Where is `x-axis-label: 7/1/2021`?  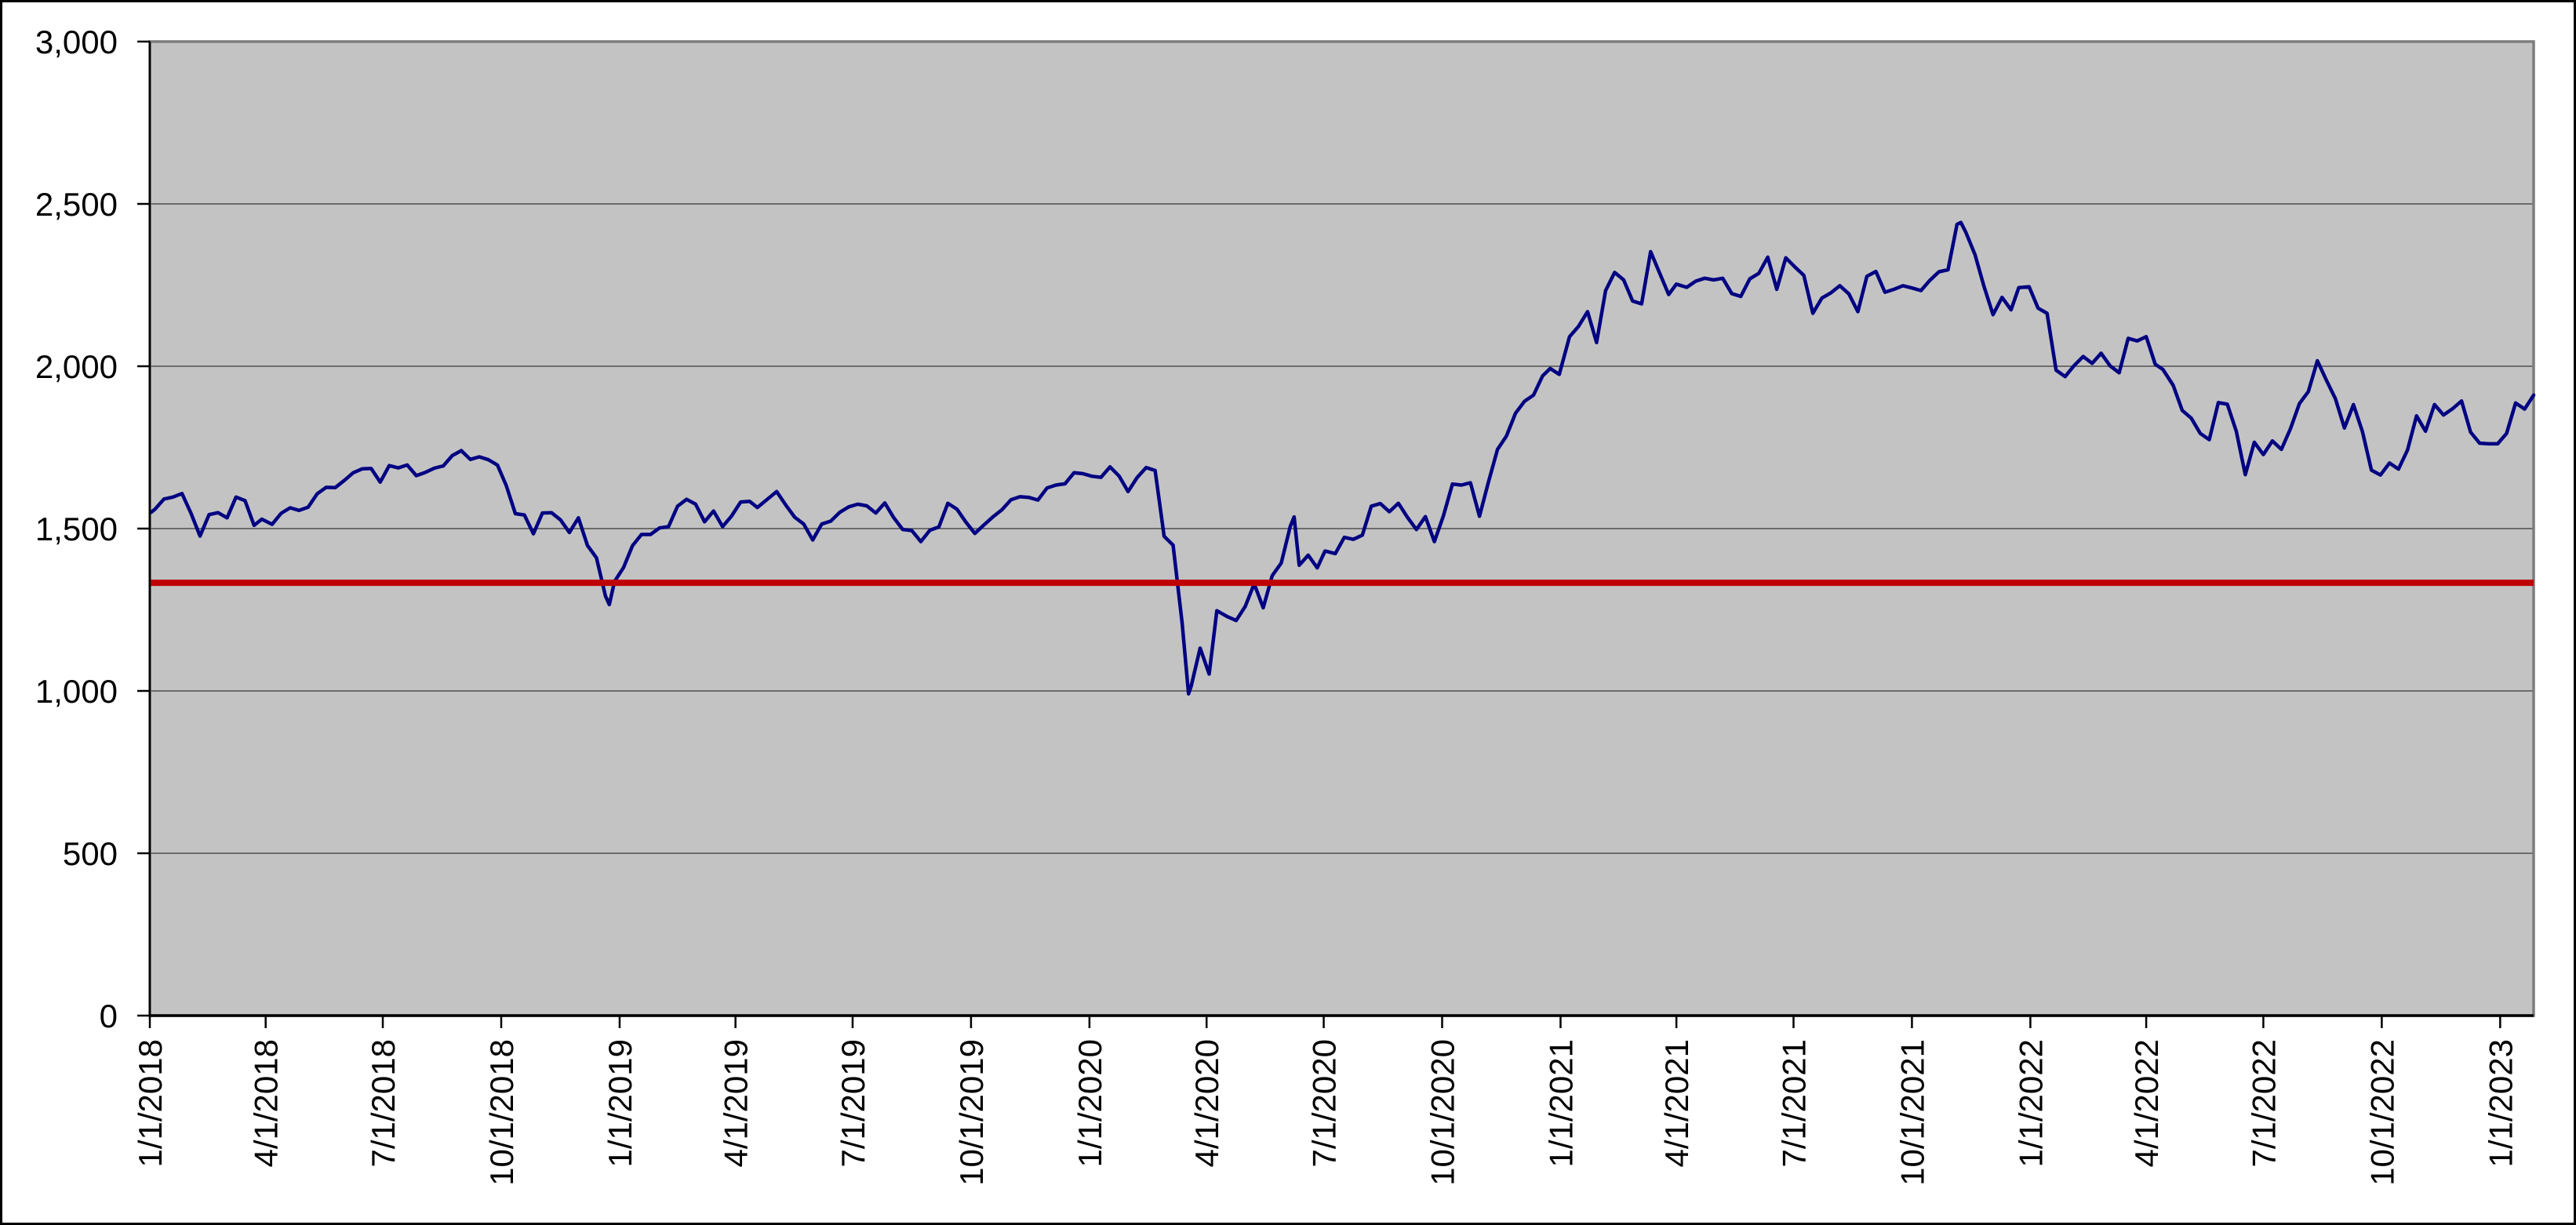 x-axis-label: 7/1/2021 is located at coordinates (1793, 1103).